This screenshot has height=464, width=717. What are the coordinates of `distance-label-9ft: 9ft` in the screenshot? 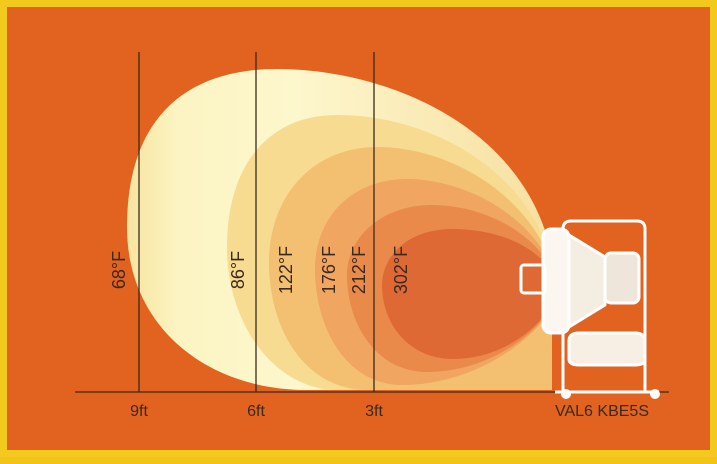 It's located at (139, 411).